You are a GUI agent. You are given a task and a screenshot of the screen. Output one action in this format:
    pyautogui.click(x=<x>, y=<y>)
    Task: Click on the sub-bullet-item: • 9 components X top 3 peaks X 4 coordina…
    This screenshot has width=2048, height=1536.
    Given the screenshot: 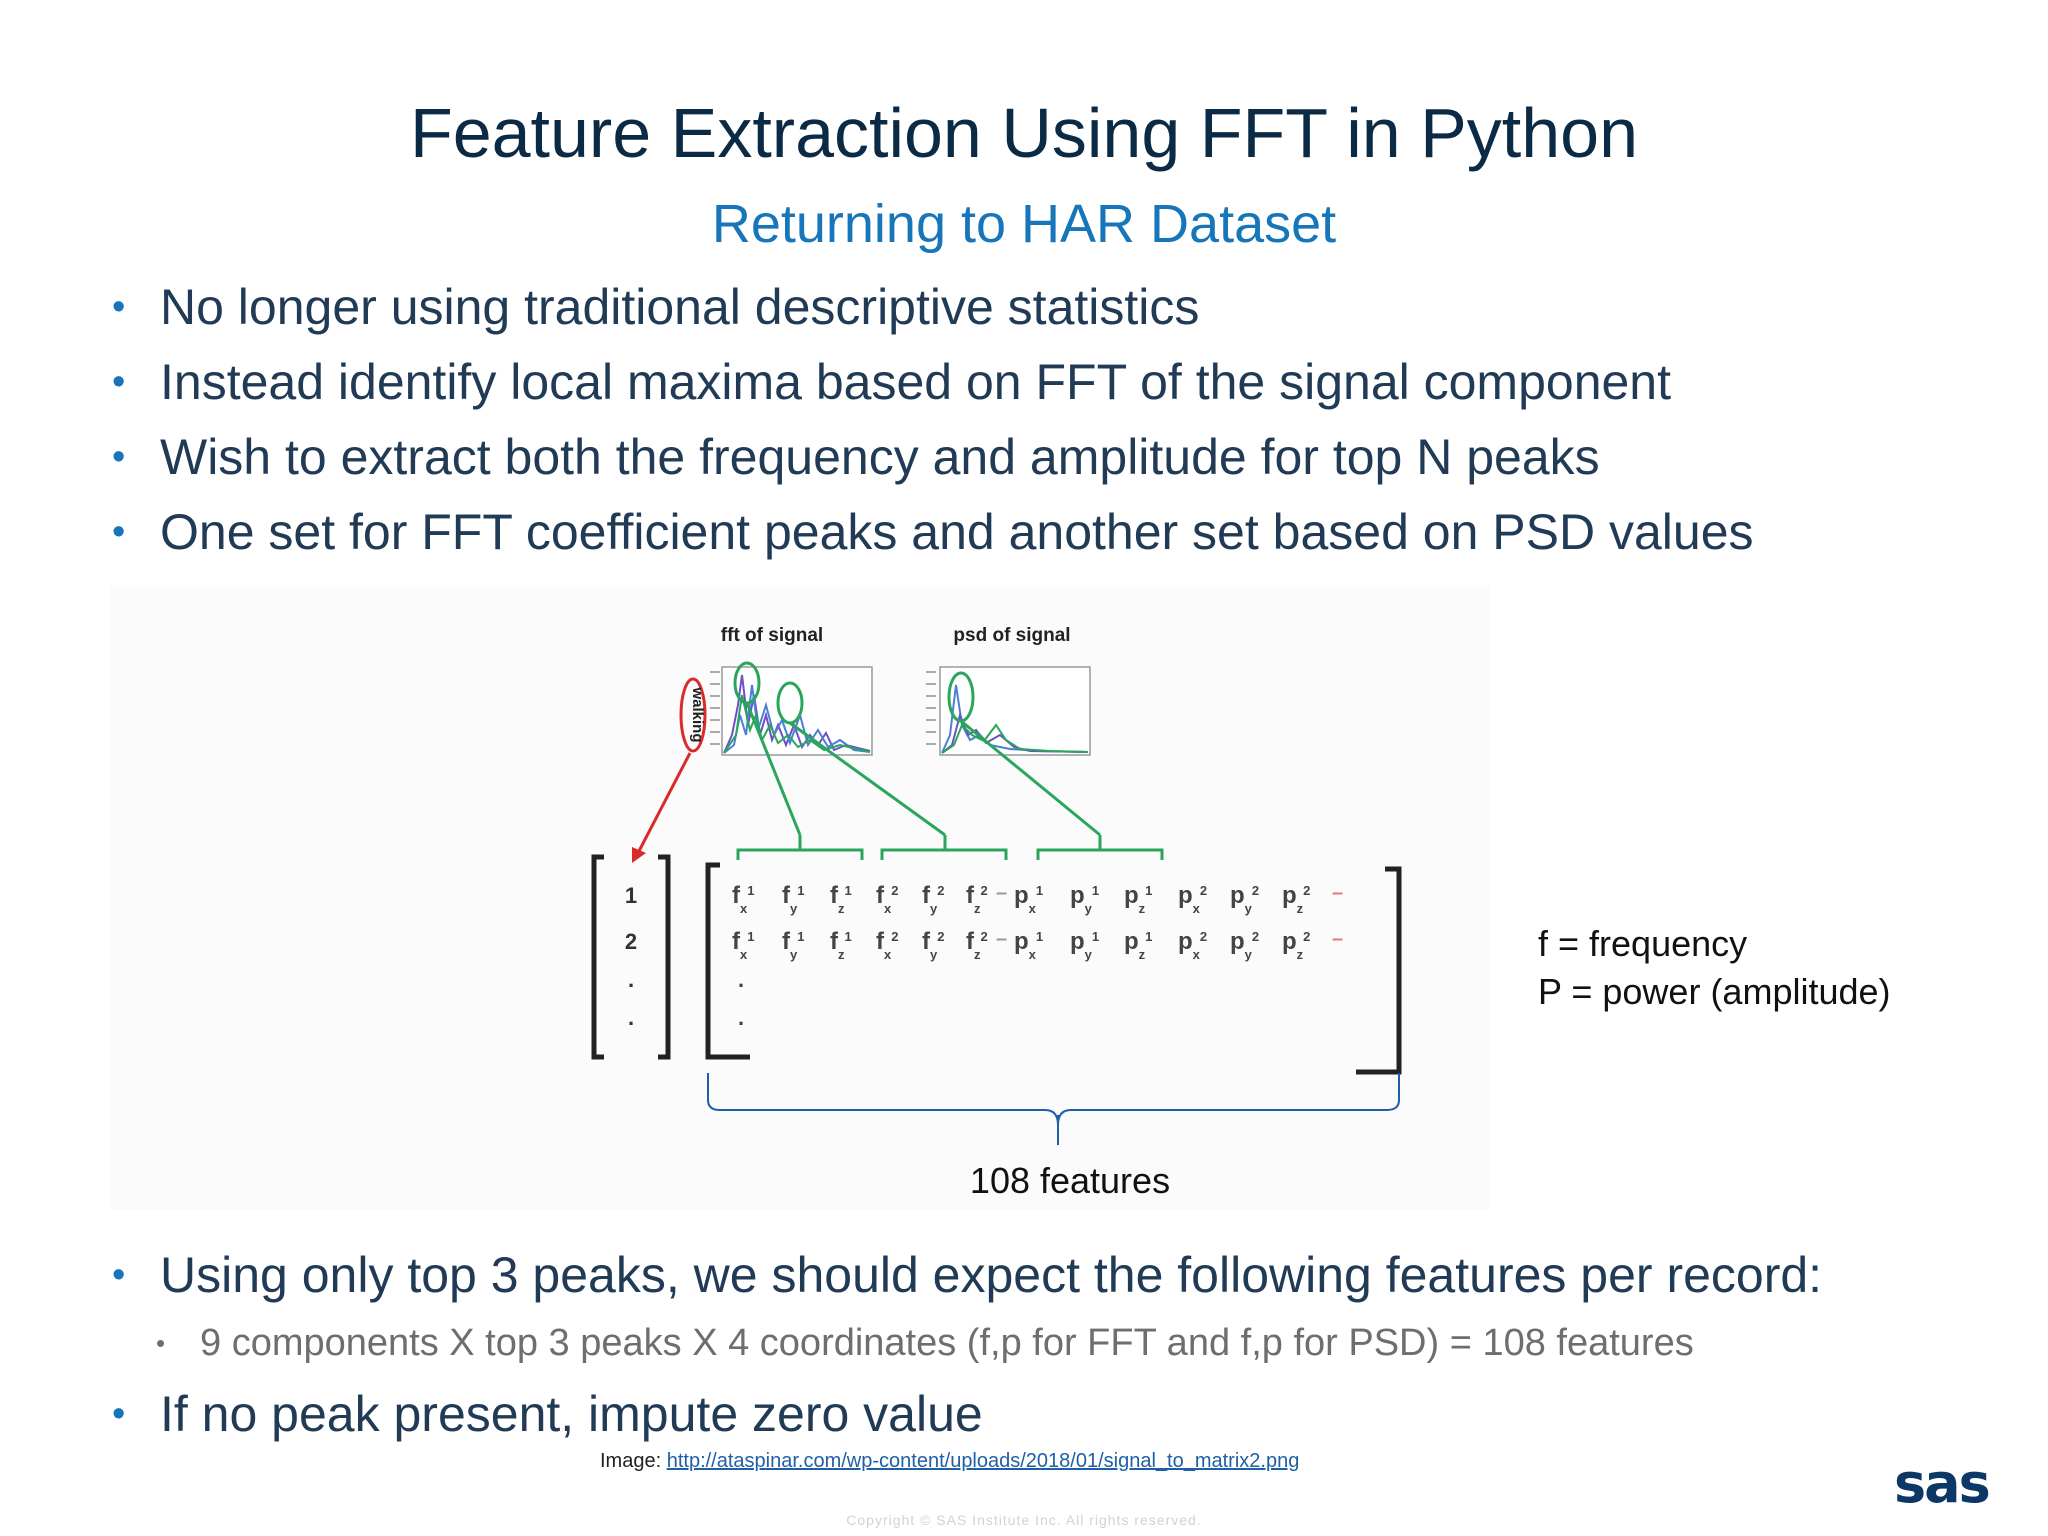 What is the action you would take?
    pyautogui.click(x=1052, y=1343)
    